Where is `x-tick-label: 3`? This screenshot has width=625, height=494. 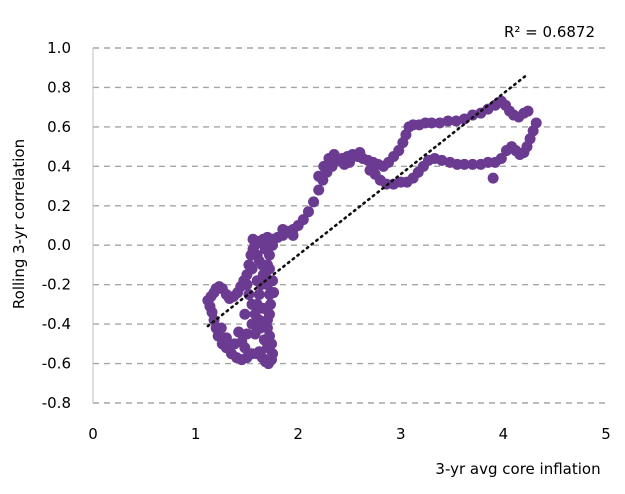 x-tick-label: 3 is located at coordinates (401, 434).